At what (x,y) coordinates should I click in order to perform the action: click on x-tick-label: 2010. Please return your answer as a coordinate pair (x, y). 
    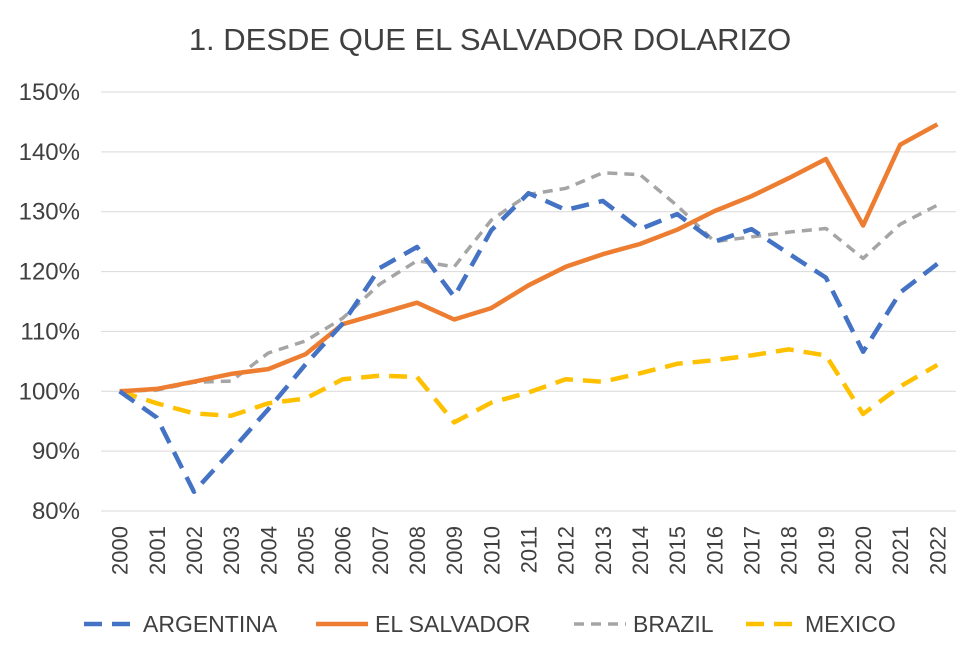
    Looking at the image, I should click on (491, 550).